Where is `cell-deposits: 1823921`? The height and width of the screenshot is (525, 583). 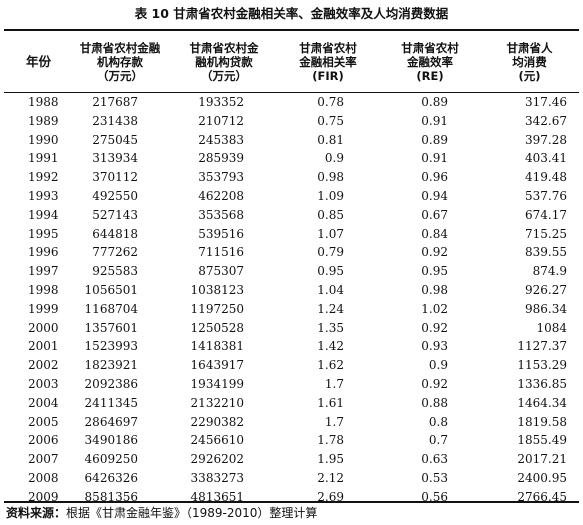
cell-deposits: 1823921 is located at coordinates (111, 365).